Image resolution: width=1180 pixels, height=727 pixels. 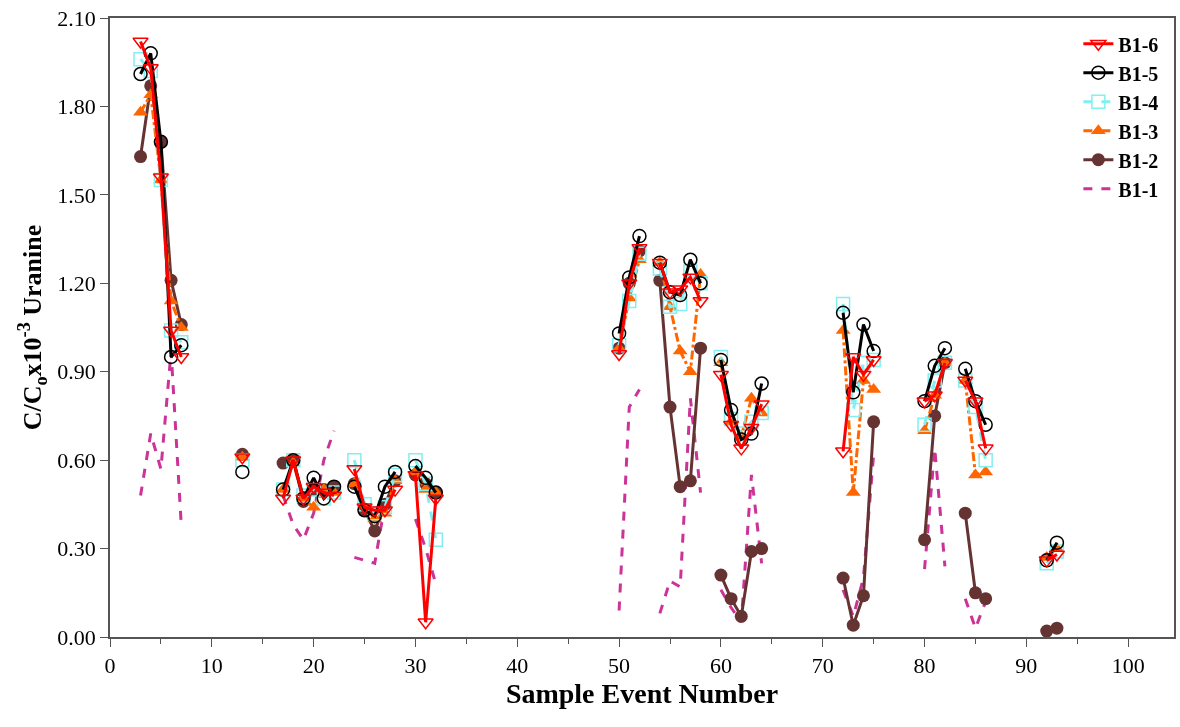 What do you see at coordinates (76, 549) in the screenshot?
I see `y-tick-label: 0.30` at bounding box center [76, 549].